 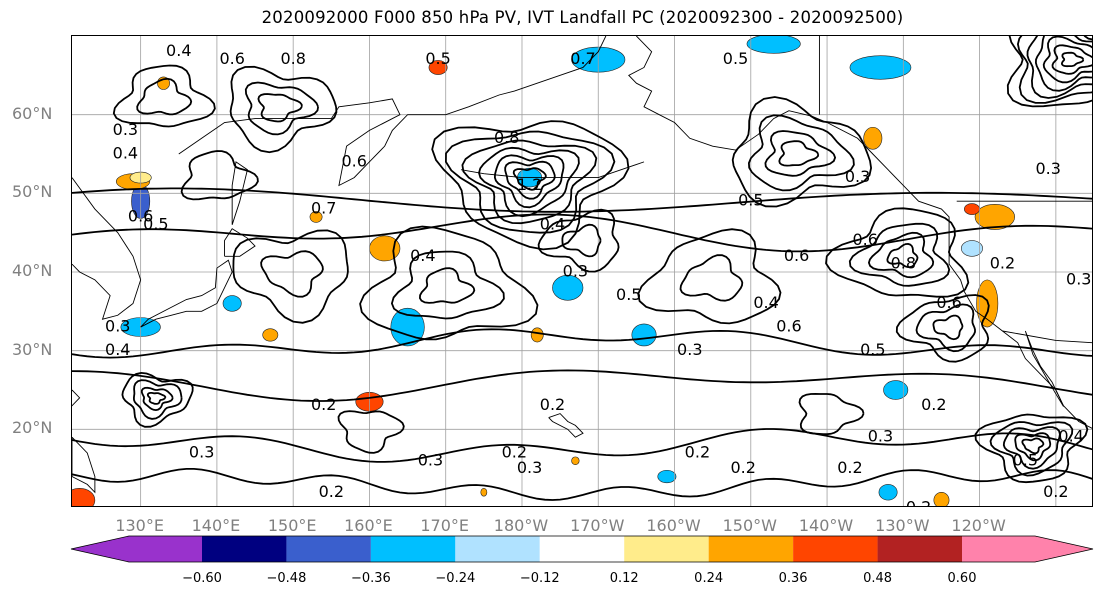 What do you see at coordinates (878, 578) in the screenshot?
I see `colorbar-tick-label: 0.48` at bounding box center [878, 578].